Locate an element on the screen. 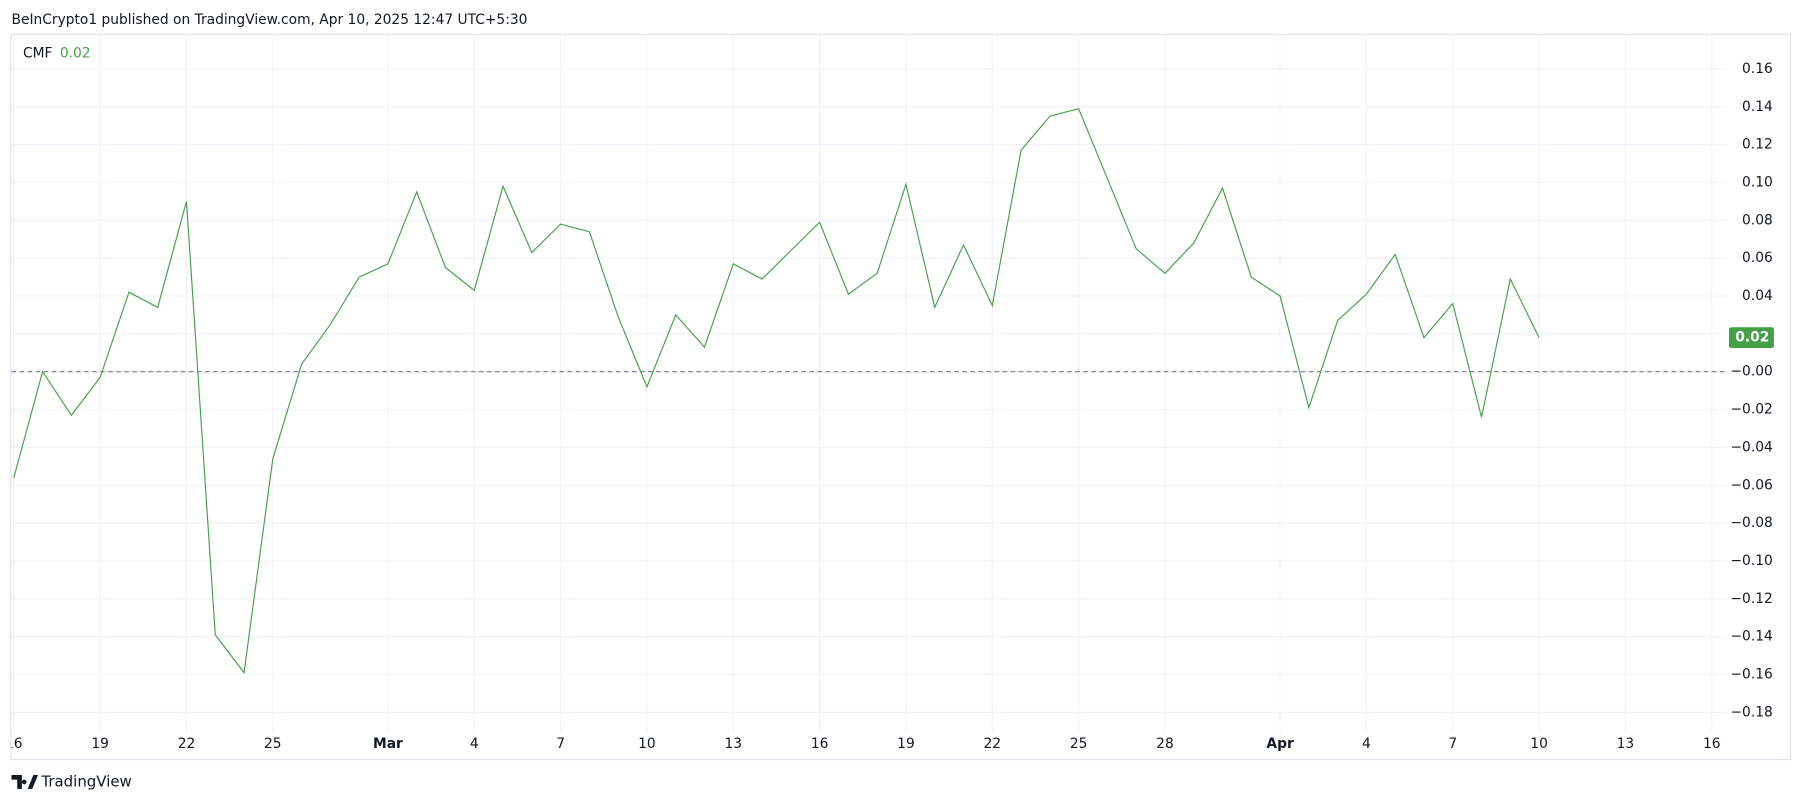  x-tick-label: Apr is located at coordinates (1280, 744).